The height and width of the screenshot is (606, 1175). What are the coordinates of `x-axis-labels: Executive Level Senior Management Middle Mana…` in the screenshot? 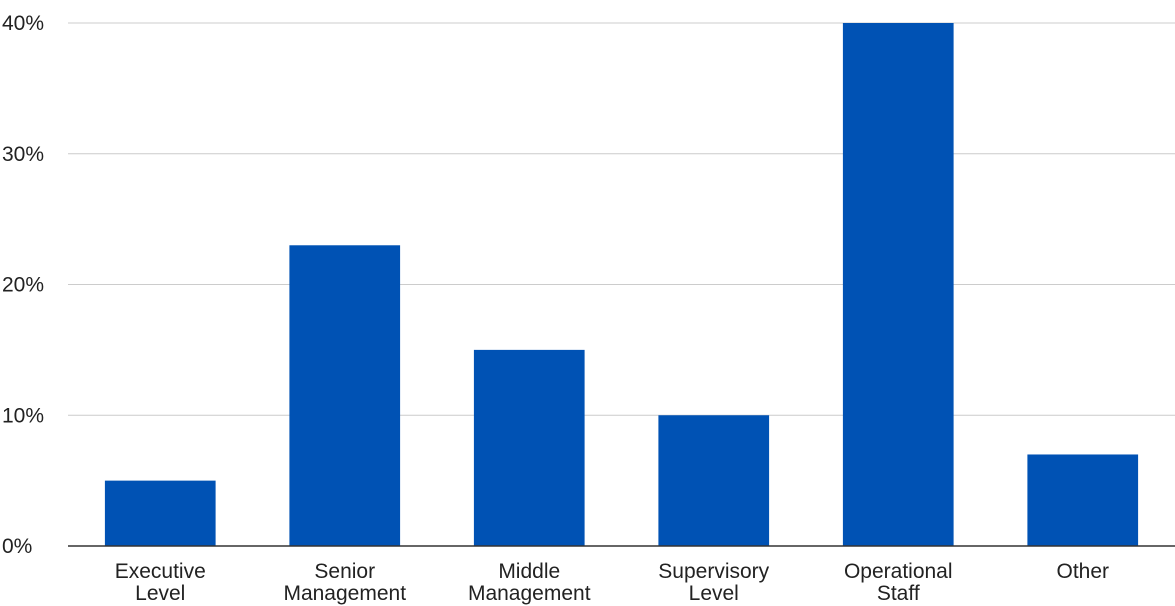 It's located at (612, 582).